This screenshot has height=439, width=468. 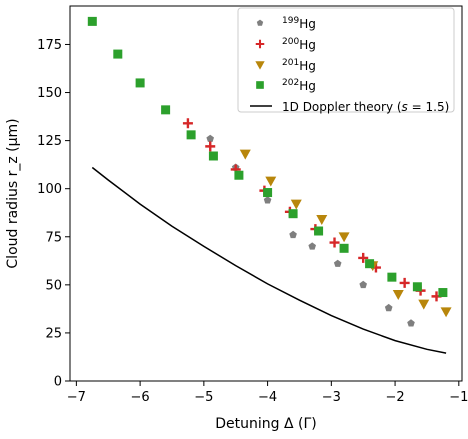 What do you see at coordinates (49, 93) in the screenshot?
I see `y-tick-label: 150` at bounding box center [49, 93].